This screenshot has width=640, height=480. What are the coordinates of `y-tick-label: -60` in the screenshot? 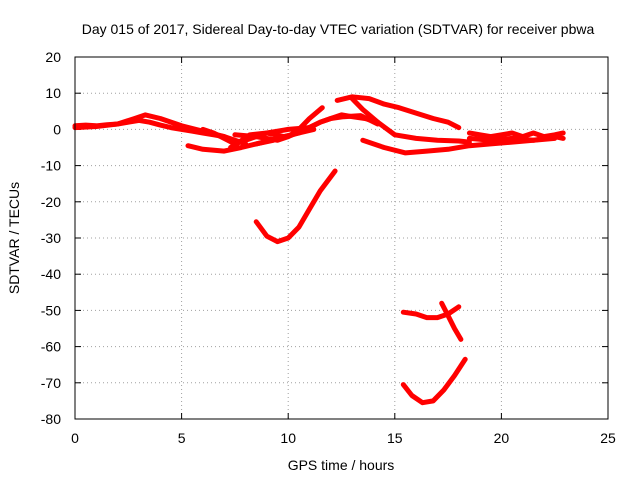 It's located at (51, 347).